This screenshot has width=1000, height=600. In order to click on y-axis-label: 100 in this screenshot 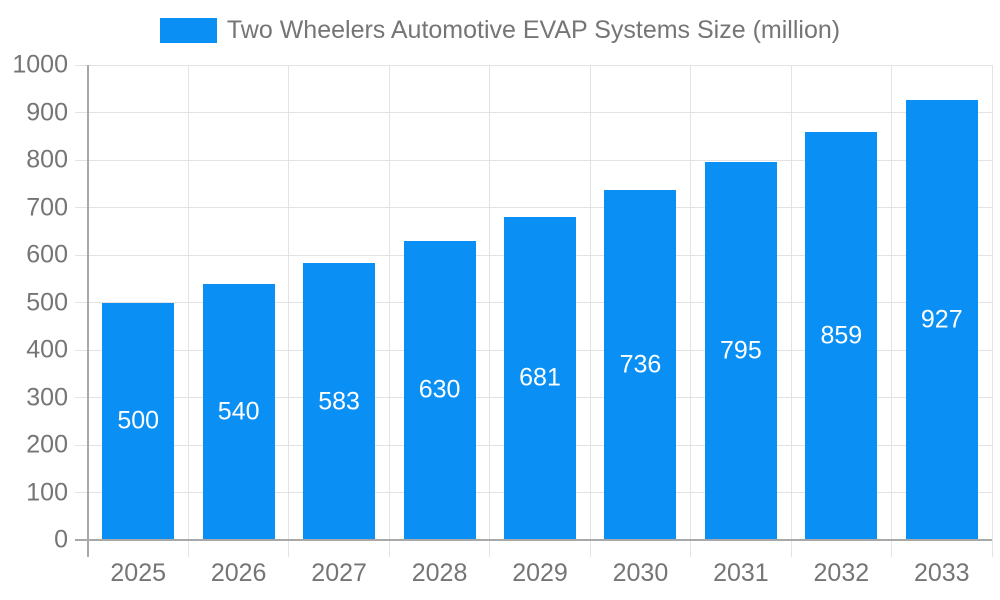, I will do `click(47, 492)`.